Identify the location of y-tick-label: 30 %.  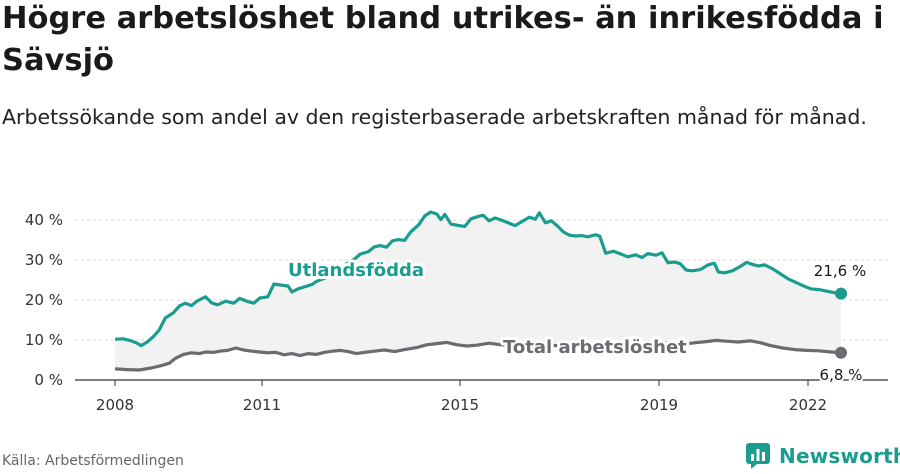
(44, 260).